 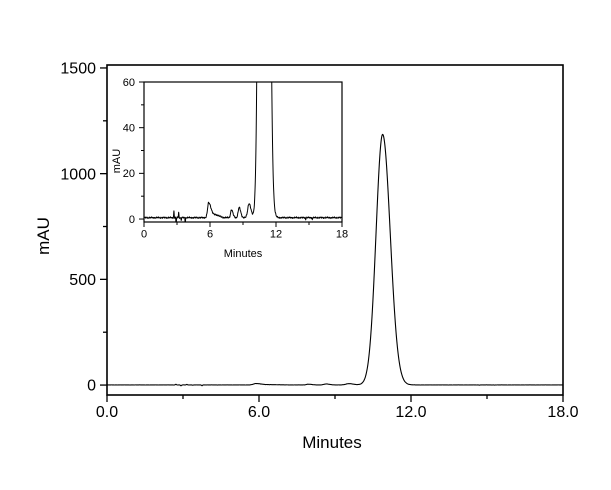 What do you see at coordinates (107, 412) in the screenshot?
I see `main-x-tick-label: 0.0` at bounding box center [107, 412].